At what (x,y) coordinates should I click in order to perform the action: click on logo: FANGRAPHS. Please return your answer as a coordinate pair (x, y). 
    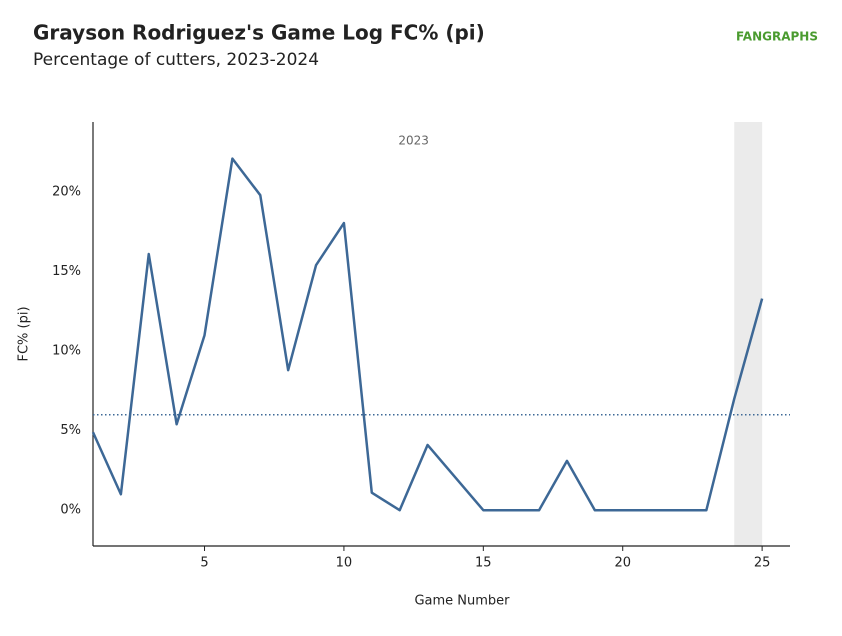
    Looking at the image, I should click on (777, 37).